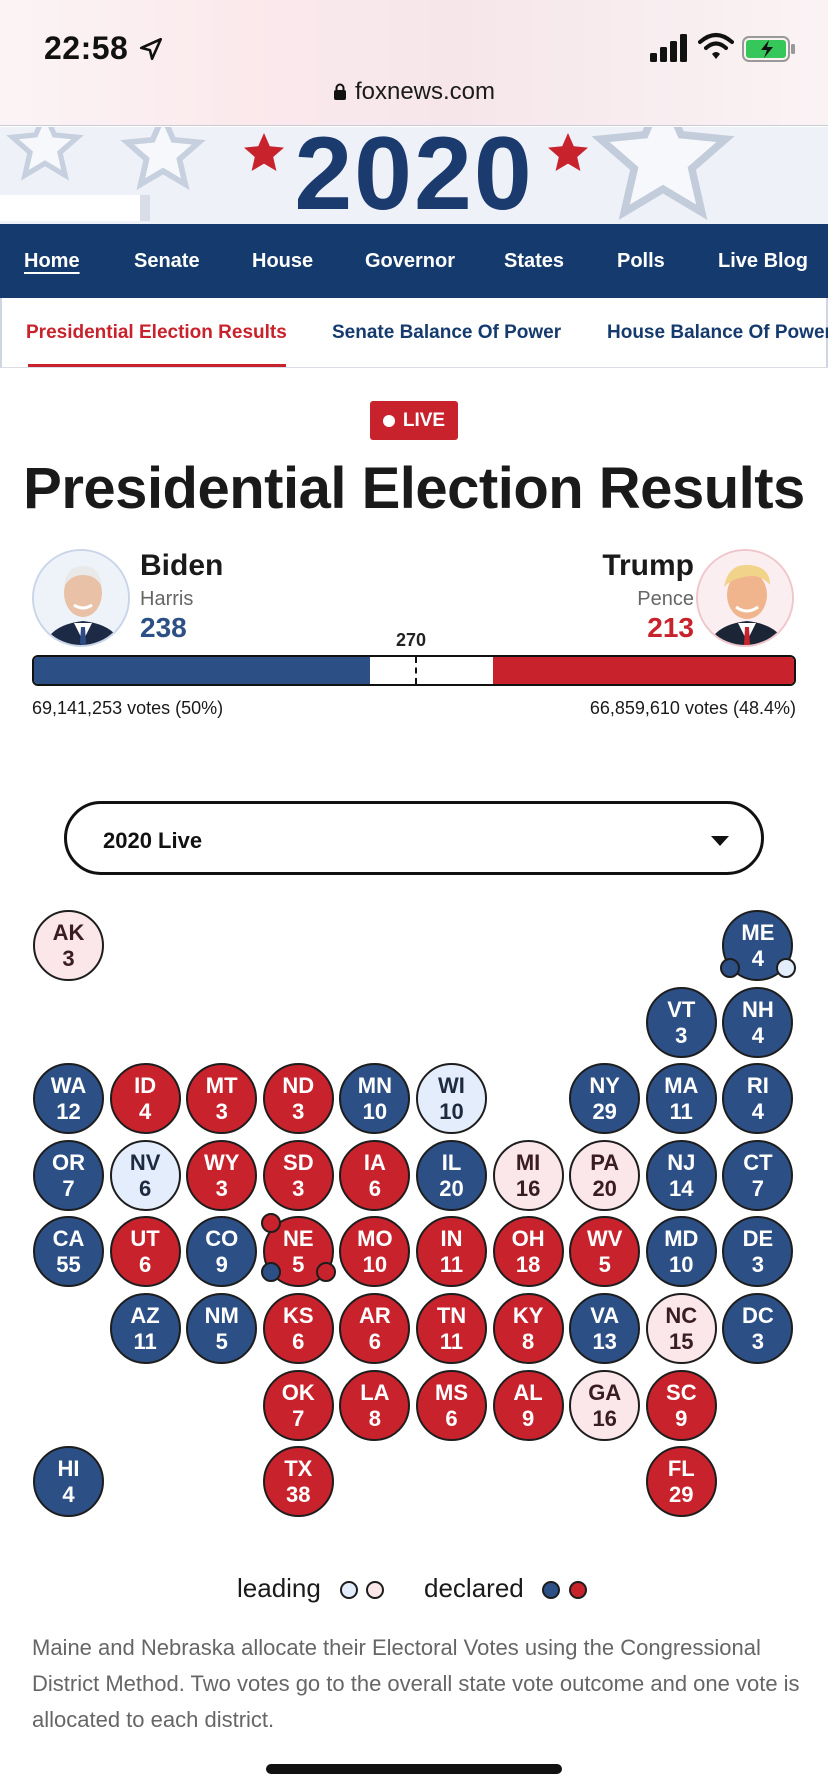 The height and width of the screenshot is (1792, 828). What do you see at coordinates (145, 1341) in the screenshot?
I see `state-electoral-votes: 11` at bounding box center [145, 1341].